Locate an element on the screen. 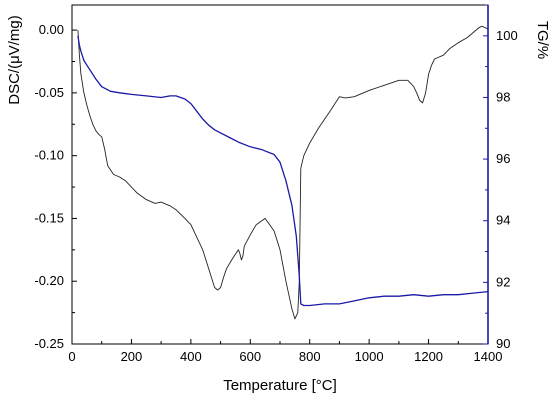 The image size is (550, 401). y-left-axis-title: DSC/(μV/mg) is located at coordinates (14, 59).